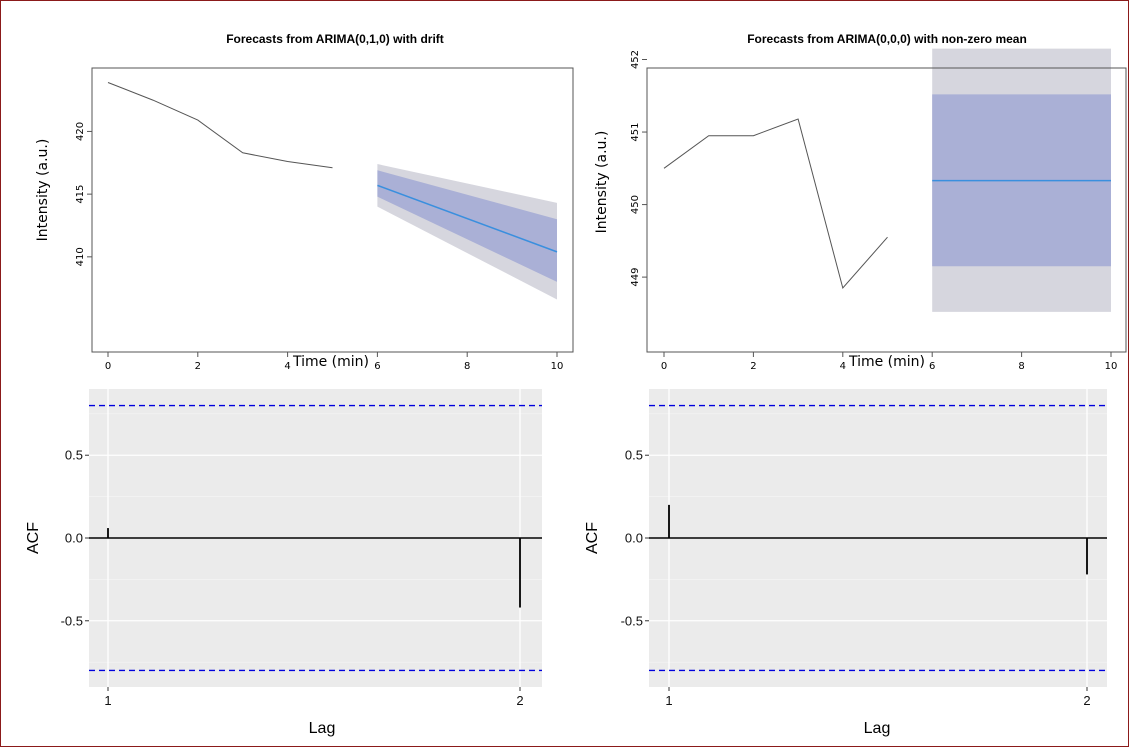 This screenshot has width=1131, height=749. I want to click on forecast-mean-line, so click(467, 218).